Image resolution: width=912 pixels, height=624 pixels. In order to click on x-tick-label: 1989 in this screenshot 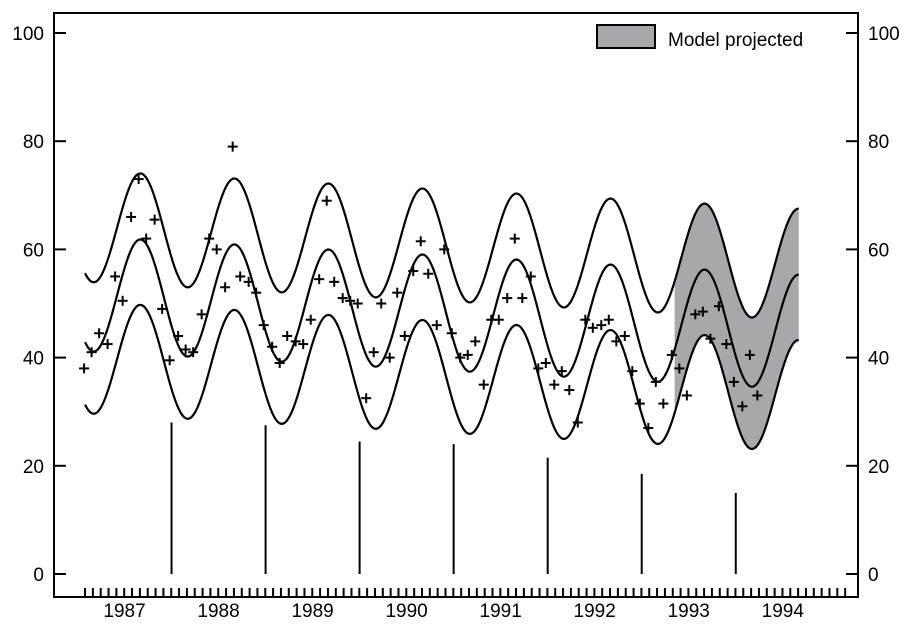, I will do `click(312, 611)`.